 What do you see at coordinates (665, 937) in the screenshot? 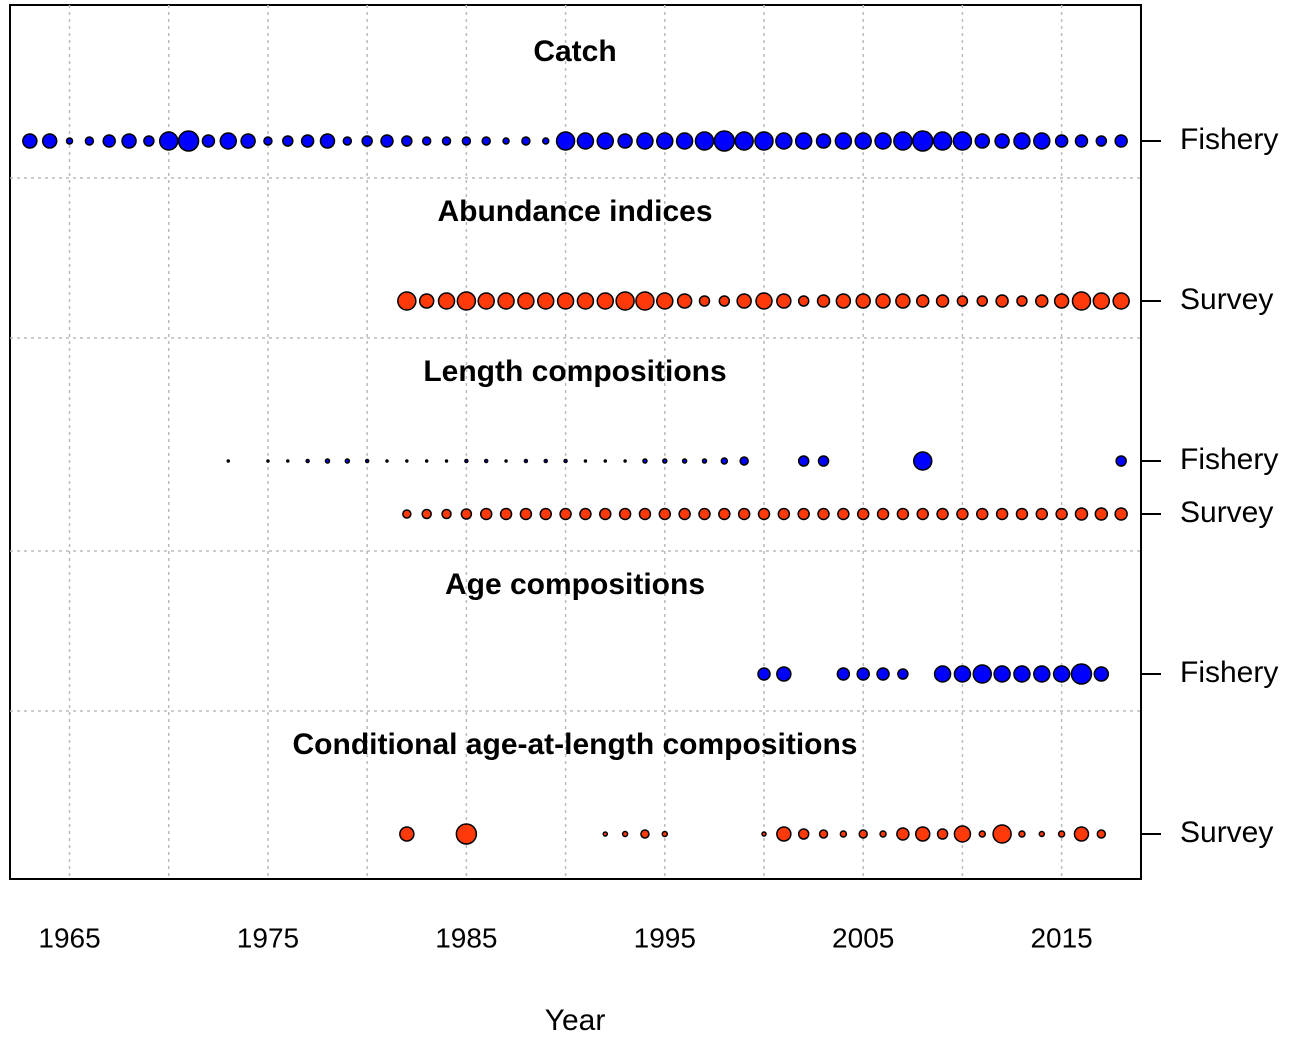
I see `x-tick-label: 1995` at bounding box center [665, 937].